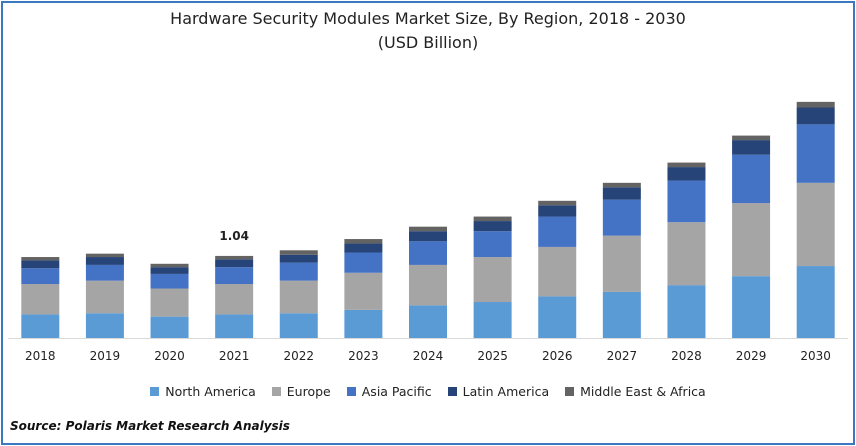  Describe the element at coordinates (234, 356) in the screenshot. I see `x-tick-label: 2021` at that location.